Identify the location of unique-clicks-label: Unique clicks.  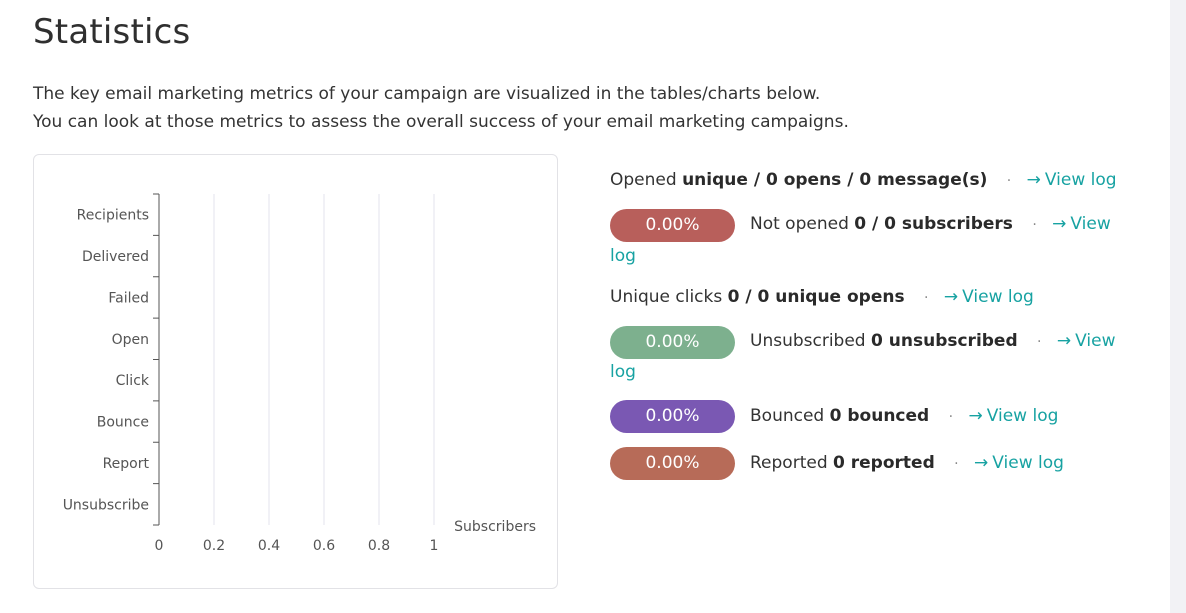
(666, 297).